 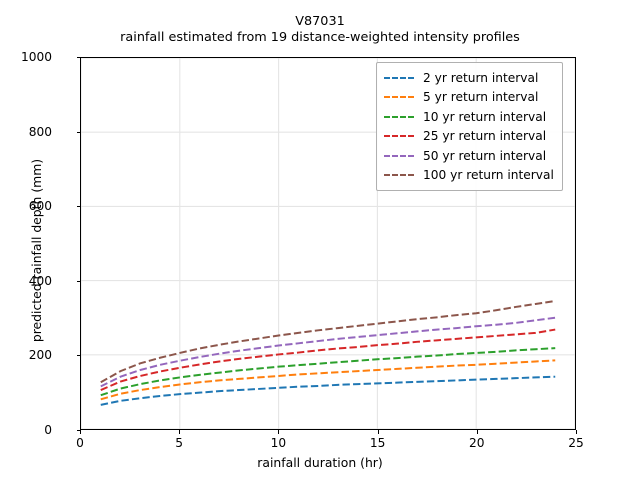 What do you see at coordinates (481, 97) in the screenshot?
I see `legend-label: 5 yr return interval` at bounding box center [481, 97].